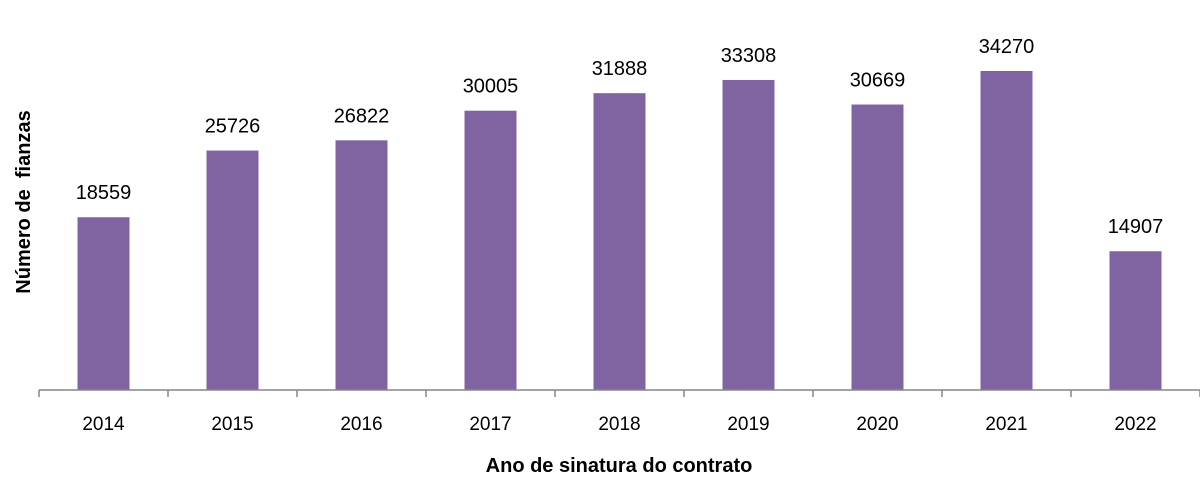  I want to click on data-label-2016: 26822, so click(362, 116).